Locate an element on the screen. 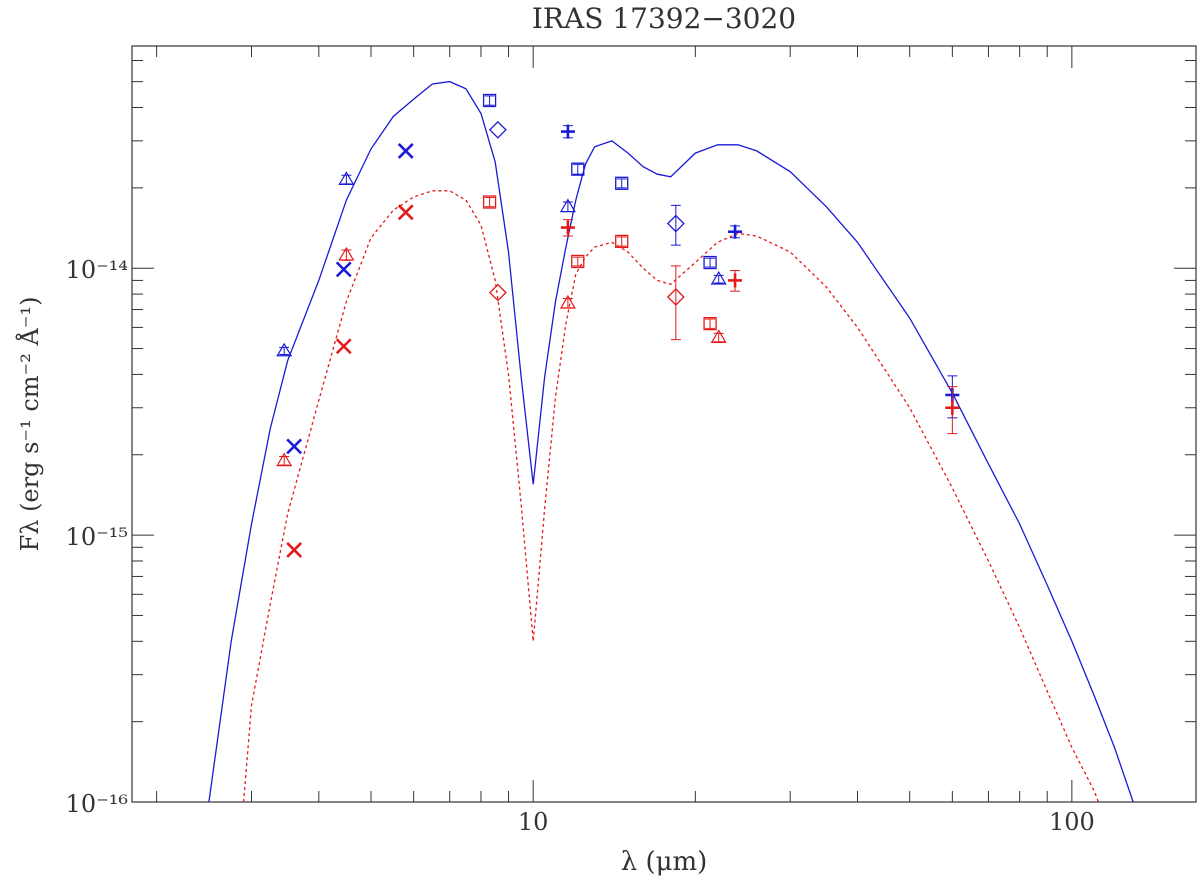 The height and width of the screenshot is (882, 1200). x-tick-label: 10 is located at coordinates (533, 822).